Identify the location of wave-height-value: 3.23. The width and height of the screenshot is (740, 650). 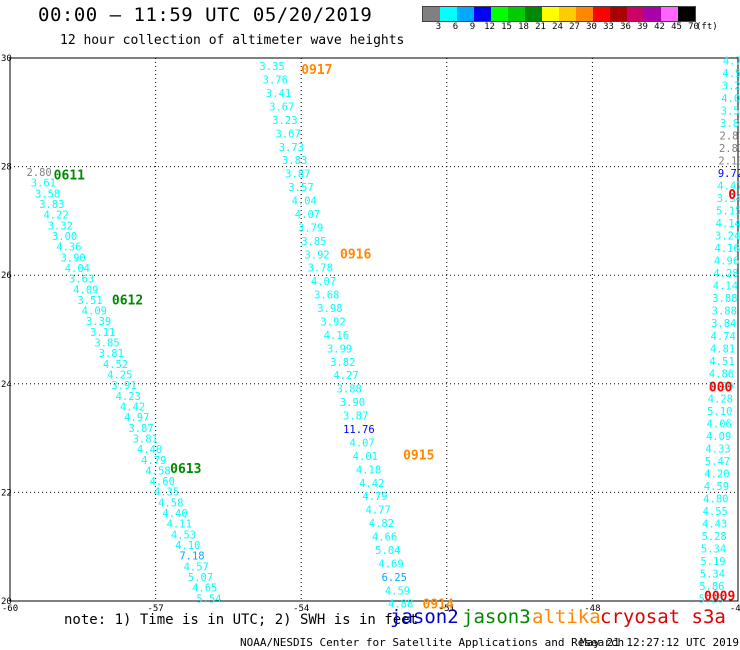
(284, 121).